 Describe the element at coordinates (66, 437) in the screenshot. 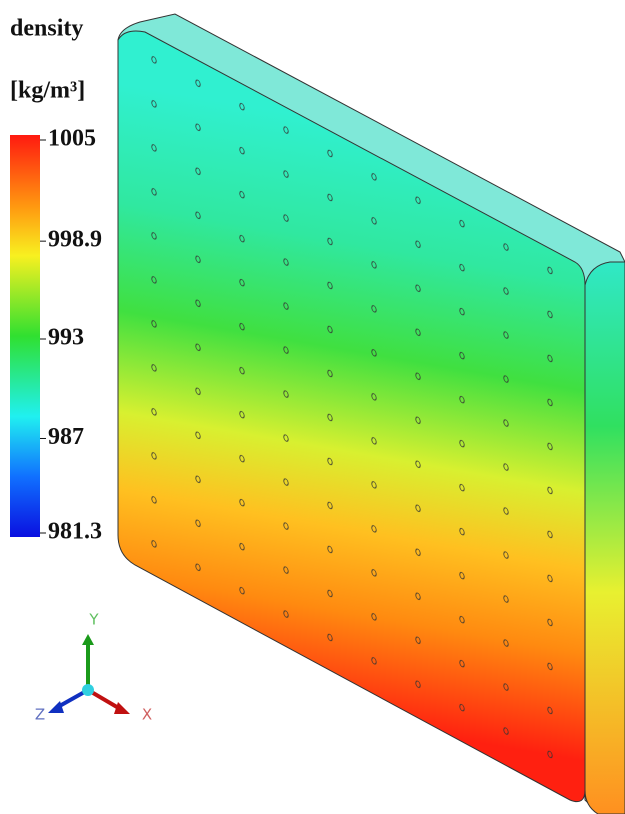

I see `tick-label: 987` at that location.